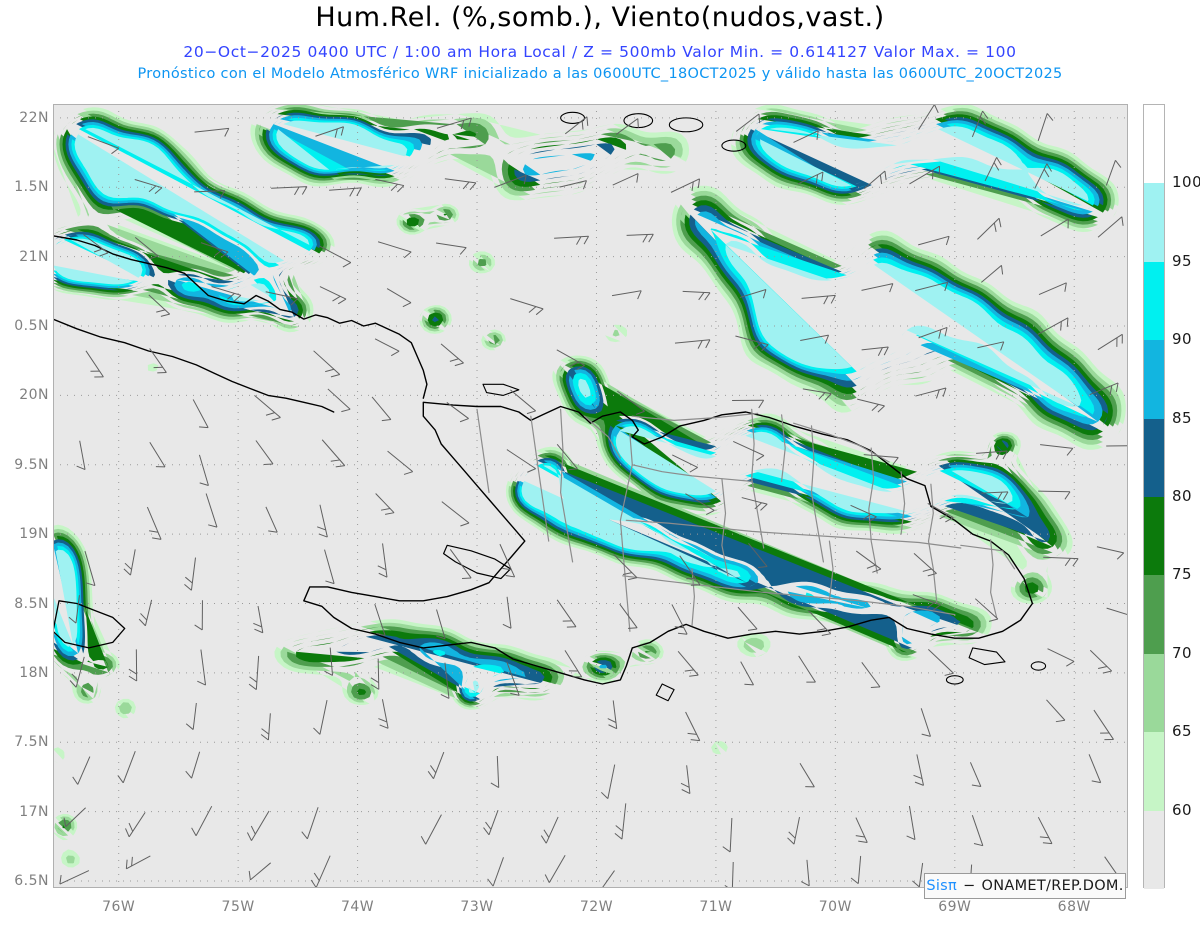  I want to click on x-tick-label: 70W, so click(835, 907).